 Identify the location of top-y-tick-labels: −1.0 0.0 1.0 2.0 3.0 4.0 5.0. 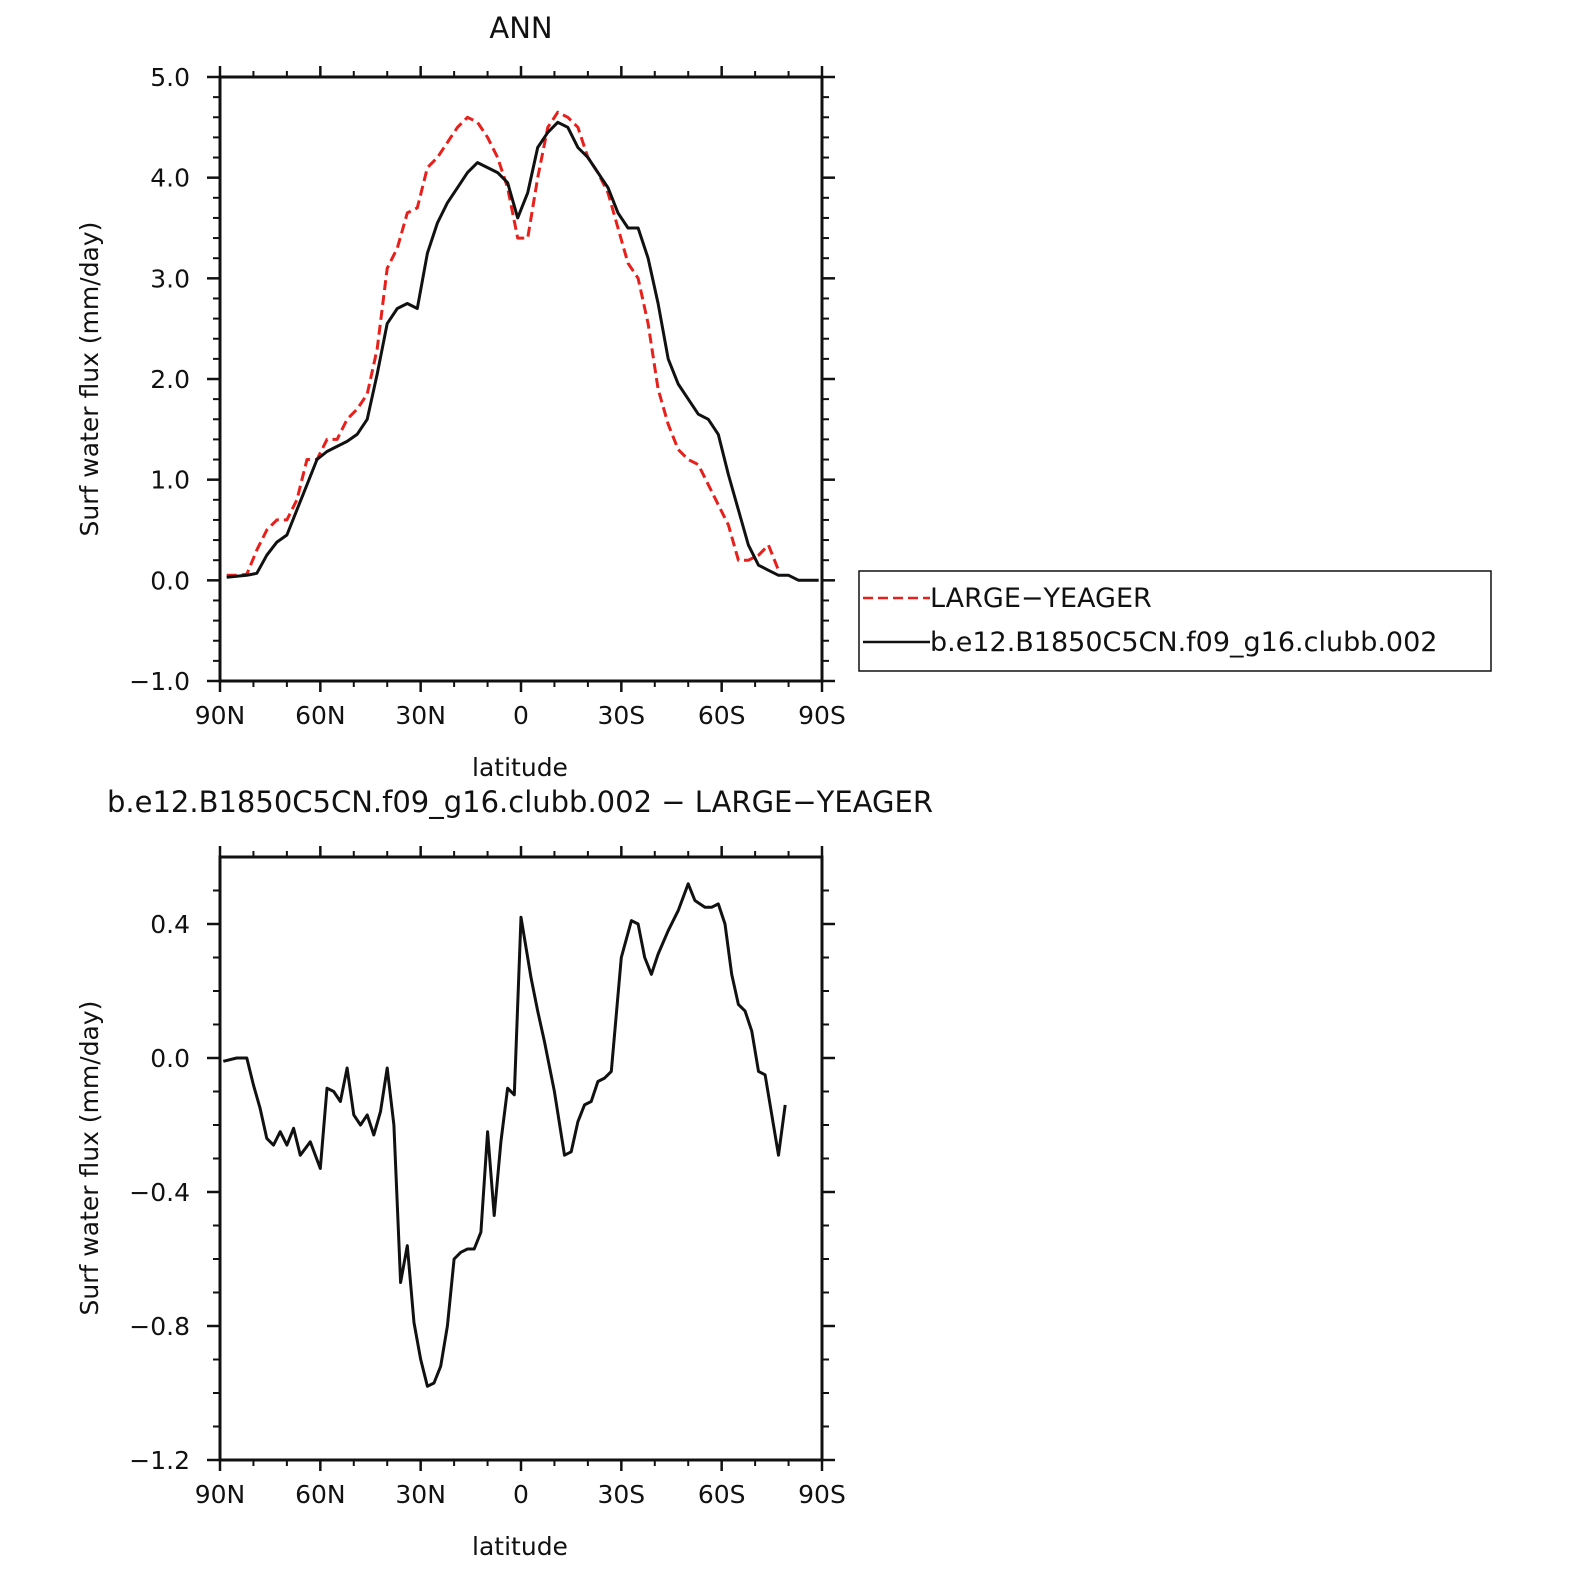
(159, 379).